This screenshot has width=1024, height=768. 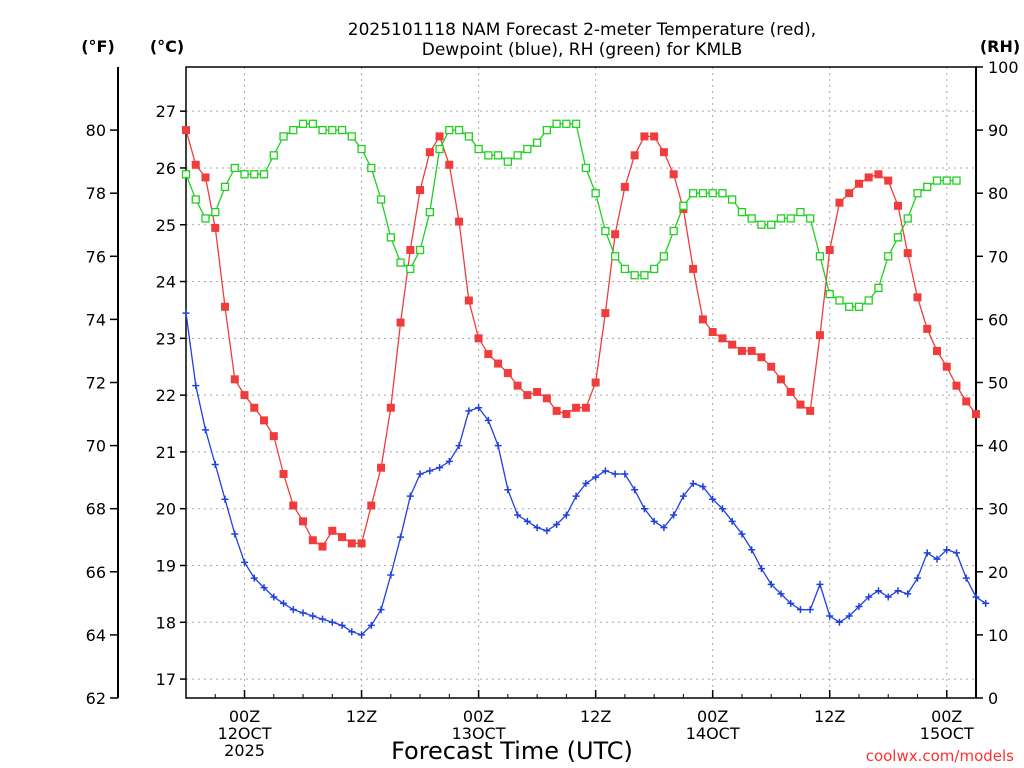 What do you see at coordinates (998, 383) in the screenshot?
I see `rh-tick-label: 50` at bounding box center [998, 383].